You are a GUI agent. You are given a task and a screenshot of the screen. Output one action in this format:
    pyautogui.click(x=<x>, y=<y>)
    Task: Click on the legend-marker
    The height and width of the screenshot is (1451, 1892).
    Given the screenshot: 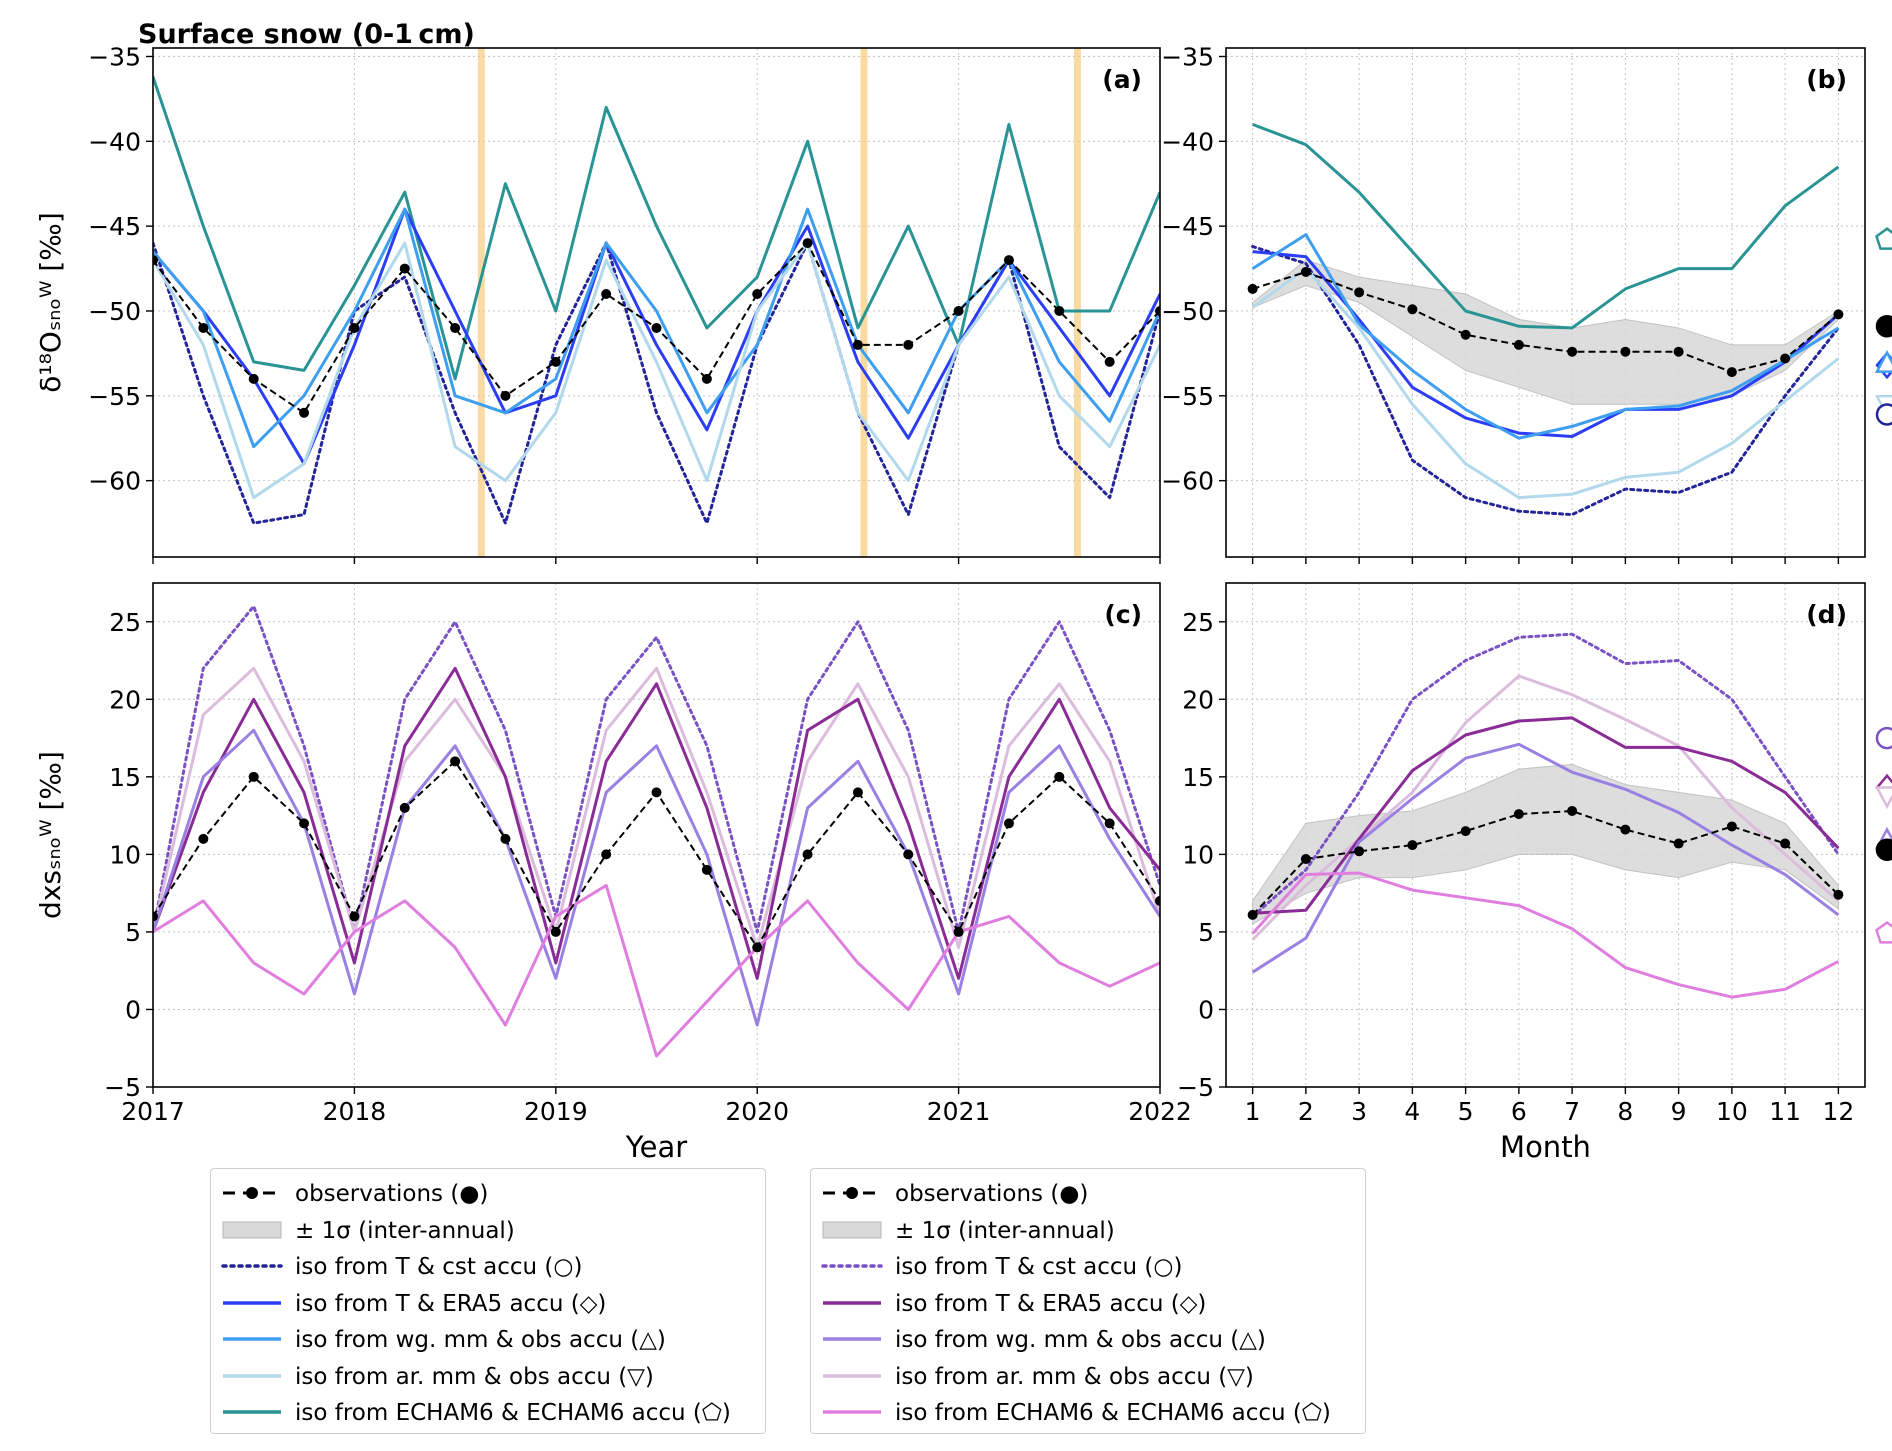 What is the action you would take?
    pyautogui.click(x=852, y=1193)
    